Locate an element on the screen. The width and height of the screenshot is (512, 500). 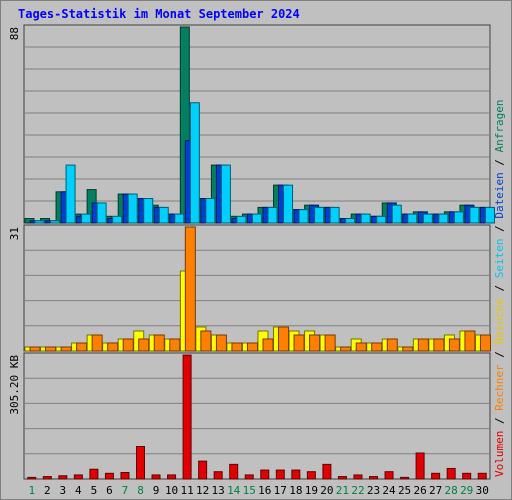
x-tick-label: 10 is located at coordinates (171, 490).